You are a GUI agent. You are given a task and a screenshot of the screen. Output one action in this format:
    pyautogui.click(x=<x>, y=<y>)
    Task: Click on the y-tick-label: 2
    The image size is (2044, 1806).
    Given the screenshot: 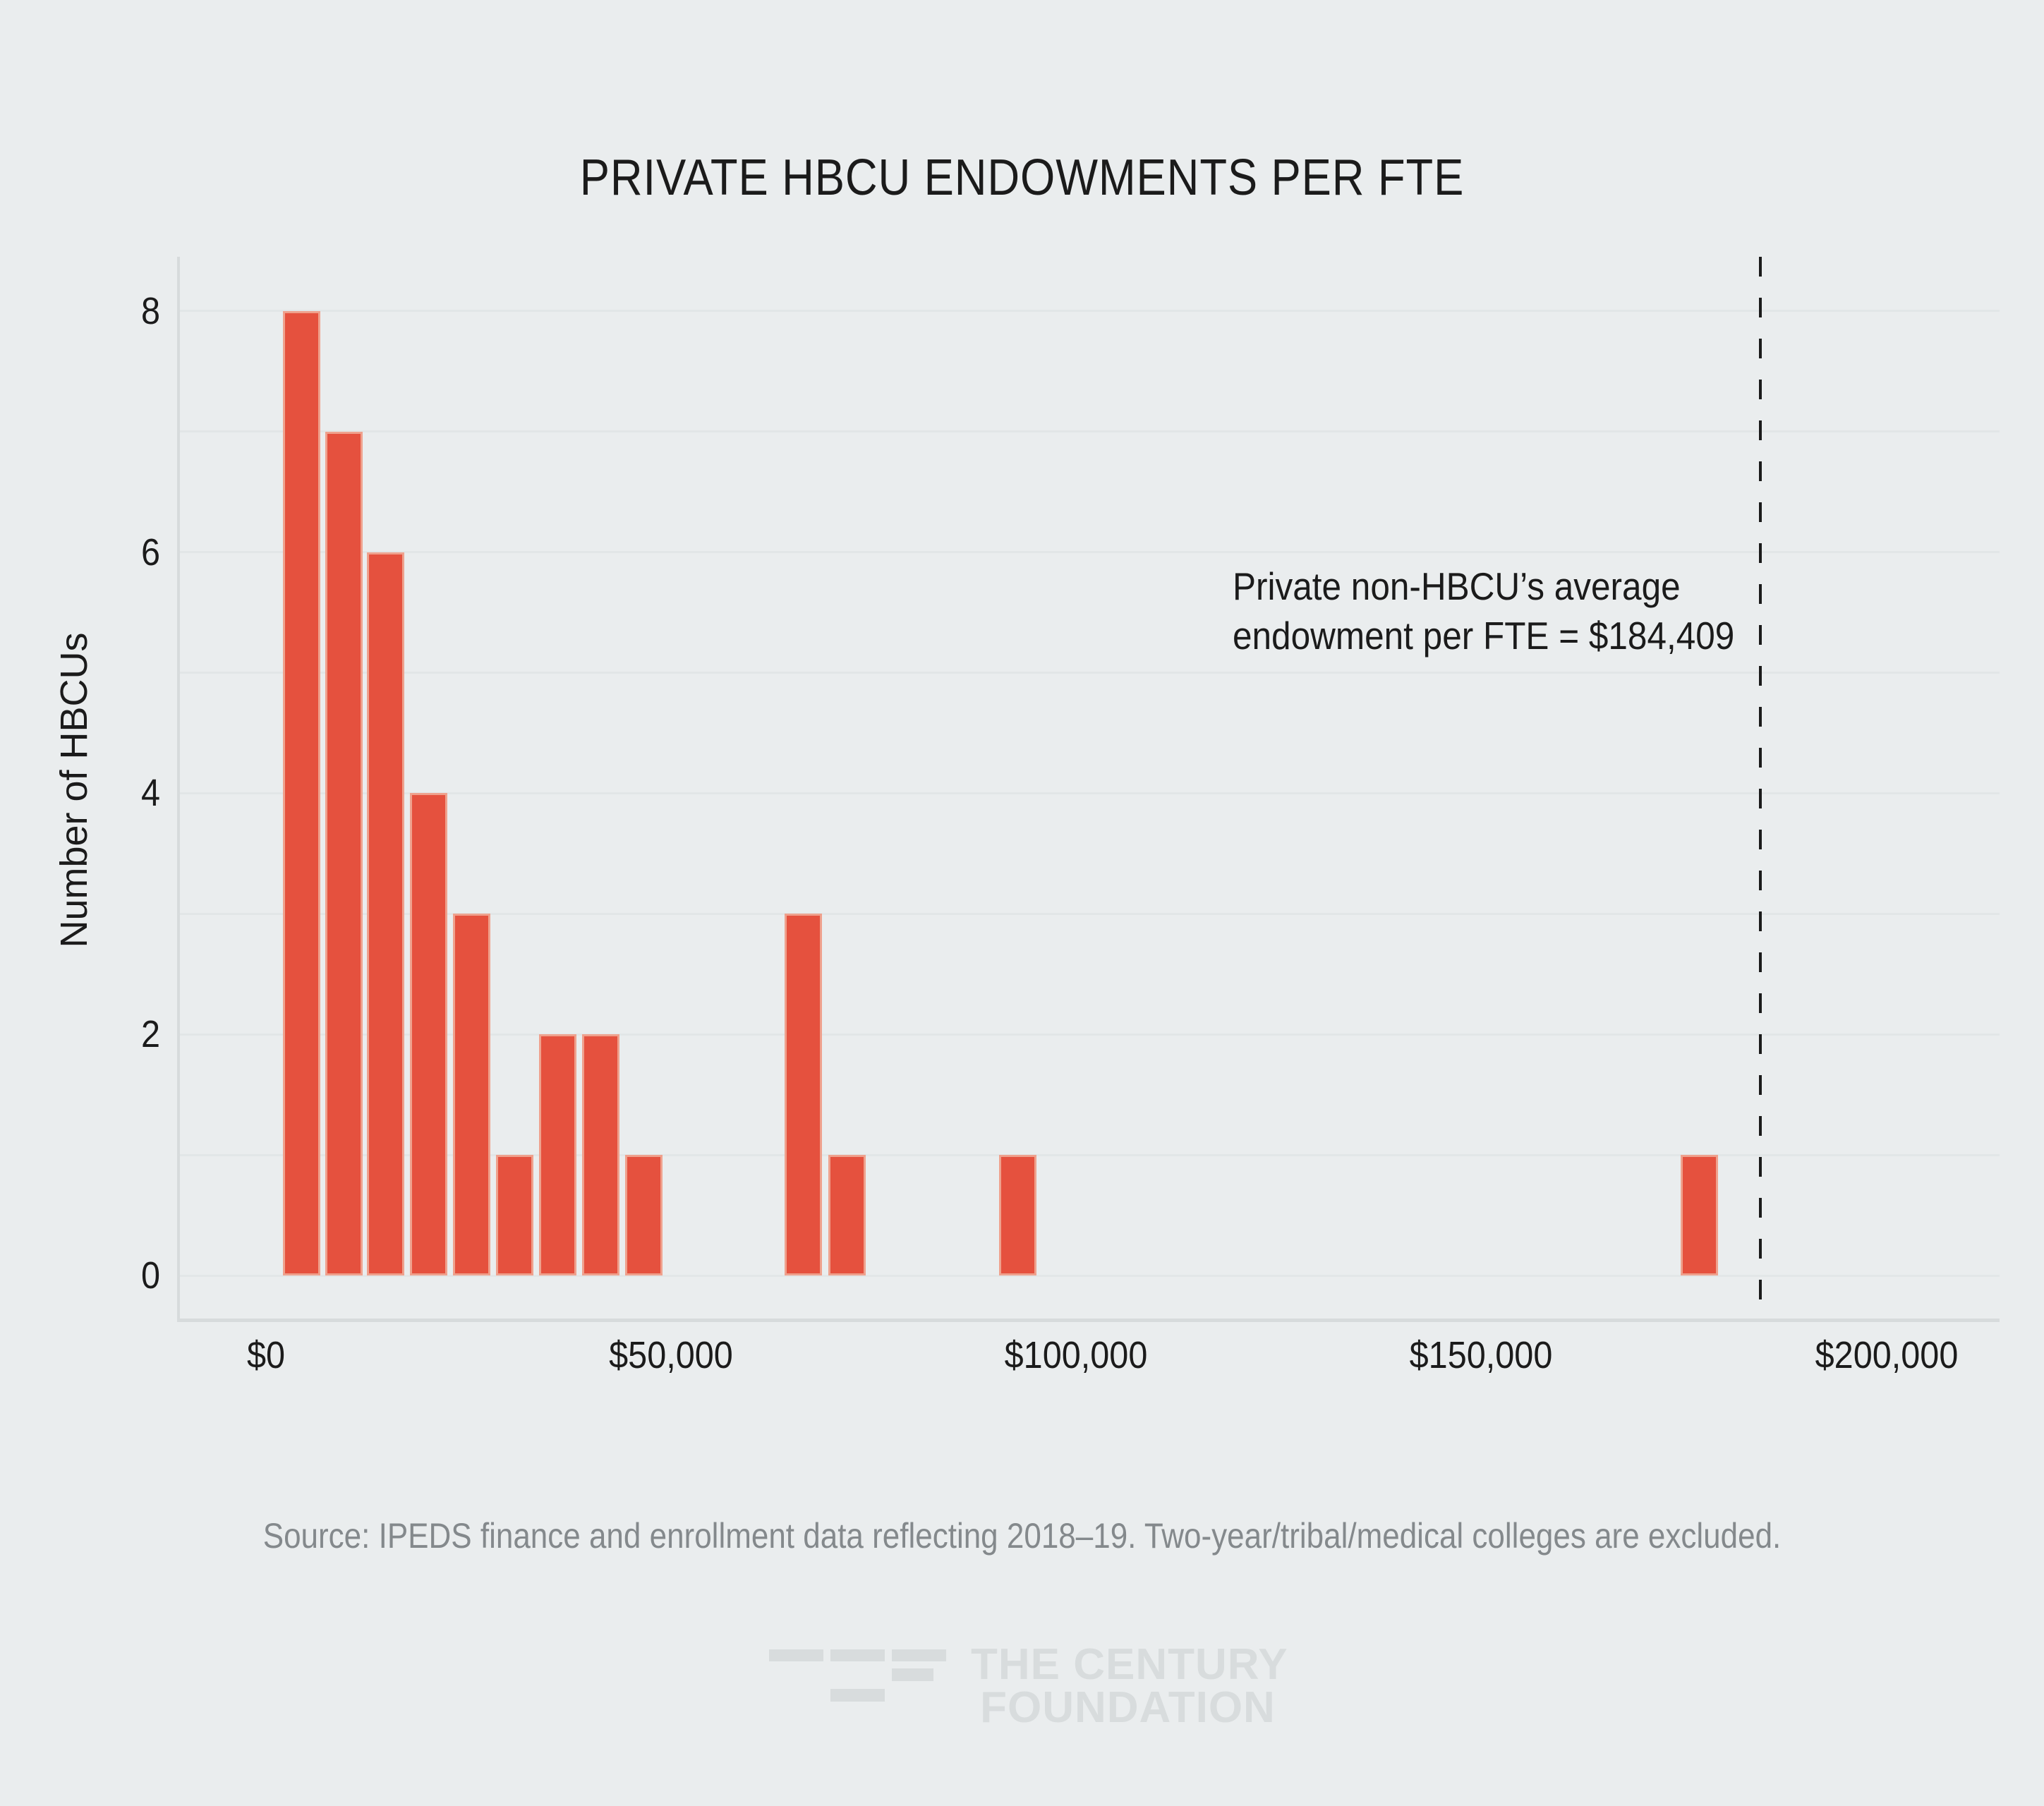 What is the action you would take?
    pyautogui.click(x=150, y=1034)
    